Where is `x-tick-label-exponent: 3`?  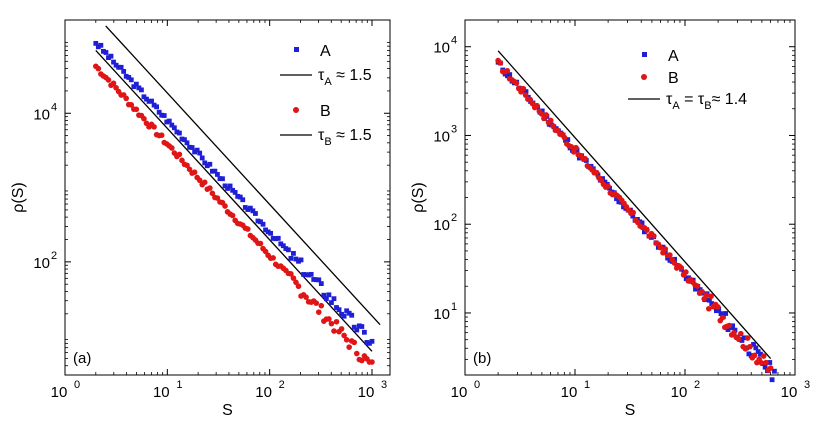 x-tick-label-exponent: 3 is located at coordinates (384, 385).